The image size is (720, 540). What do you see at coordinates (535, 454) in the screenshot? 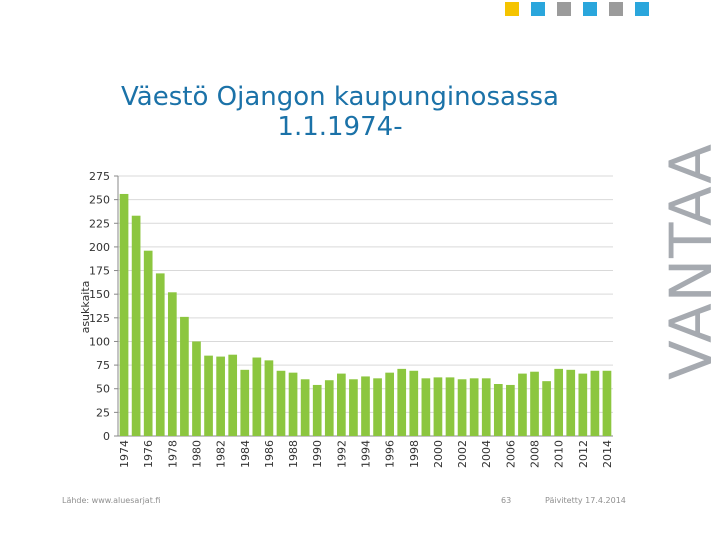
I see `x-tick-label: 2008` at bounding box center [535, 454].